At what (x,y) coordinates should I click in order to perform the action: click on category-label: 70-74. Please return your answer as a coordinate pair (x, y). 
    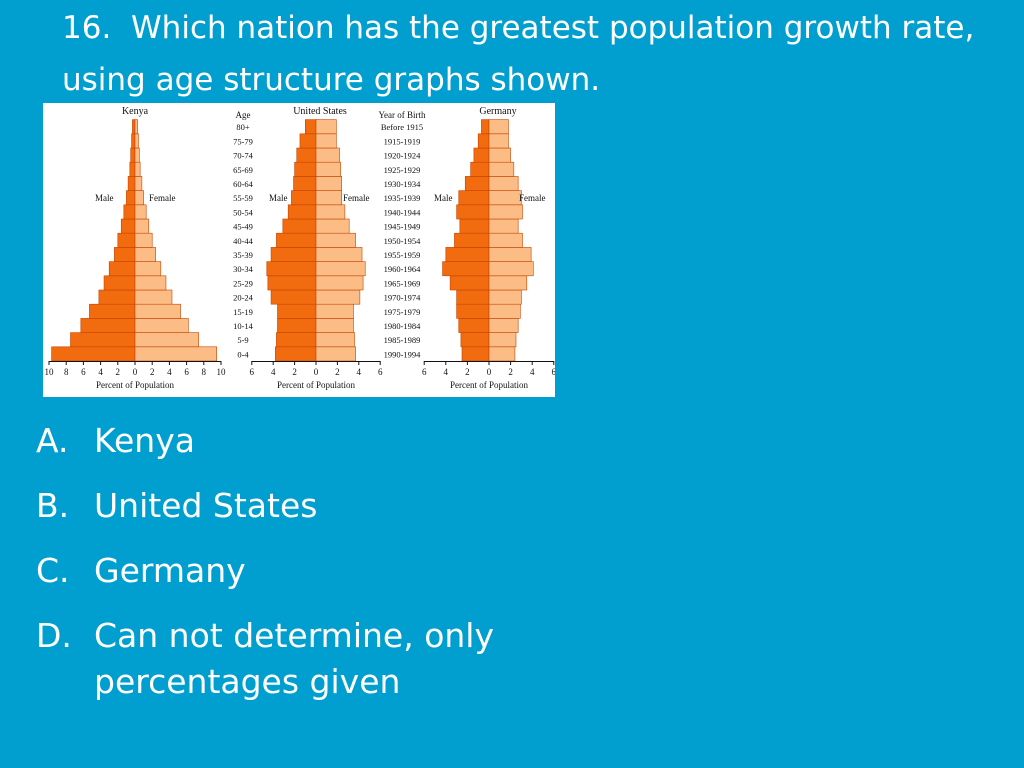
    Looking at the image, I should click on (243, 156).